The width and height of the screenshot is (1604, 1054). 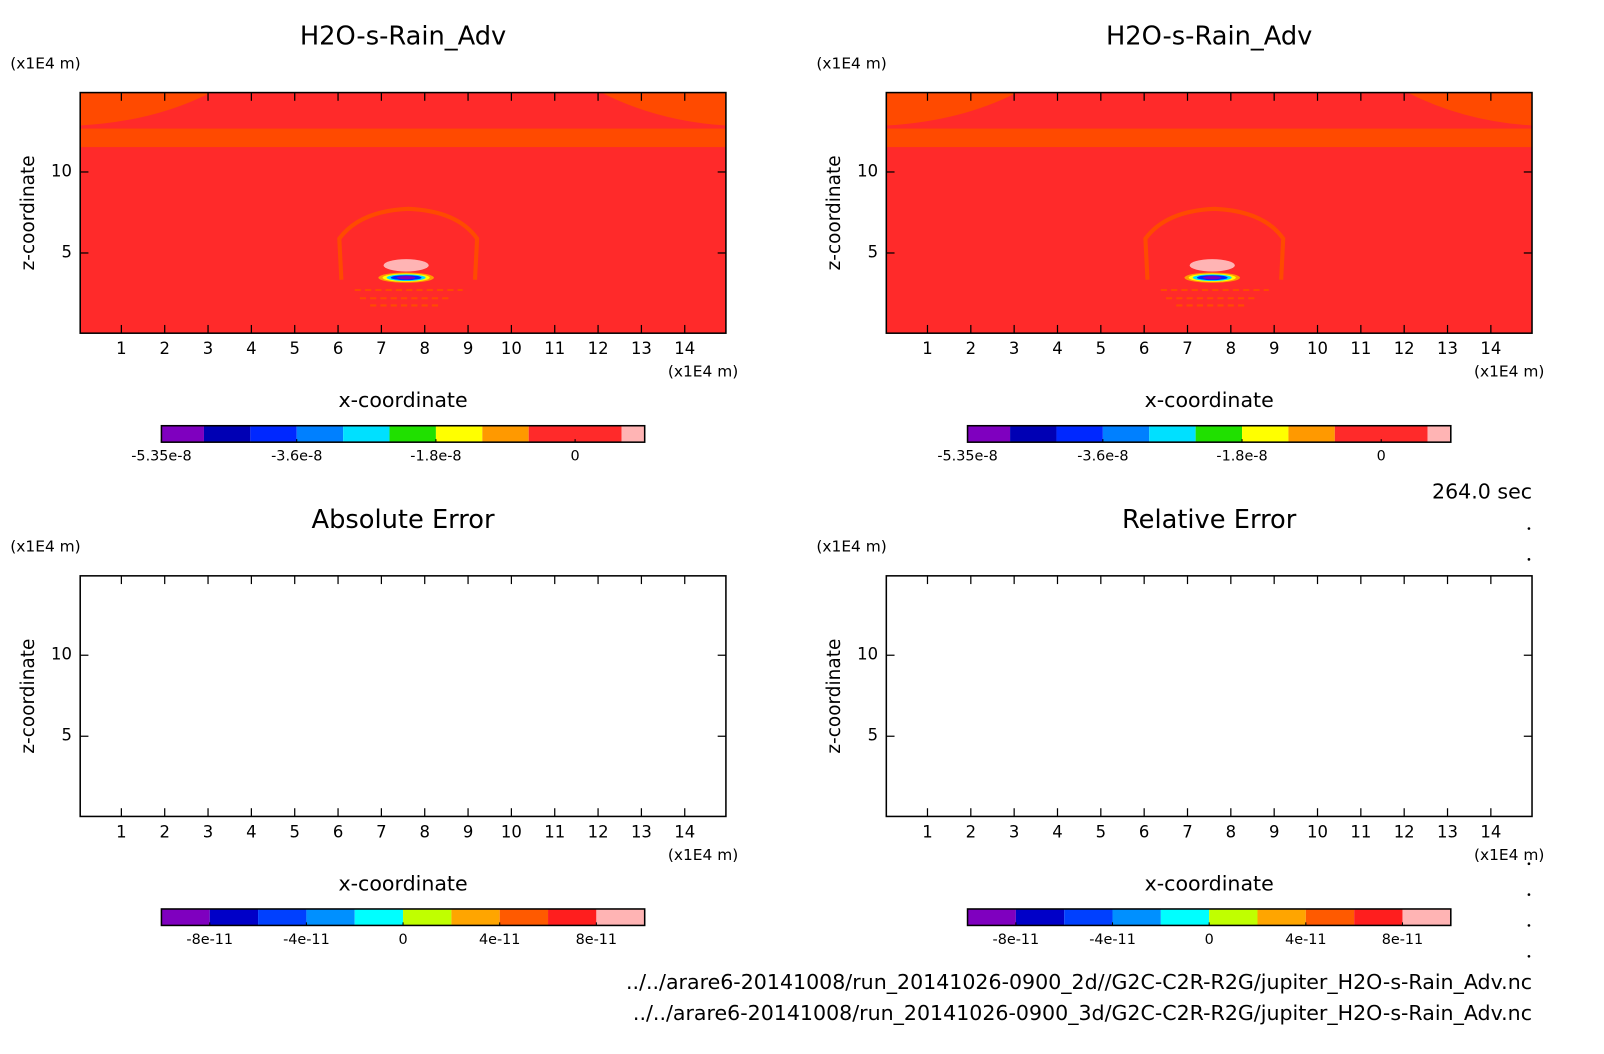 I want to click on colorbar-frame, so click(x=403, y=433).